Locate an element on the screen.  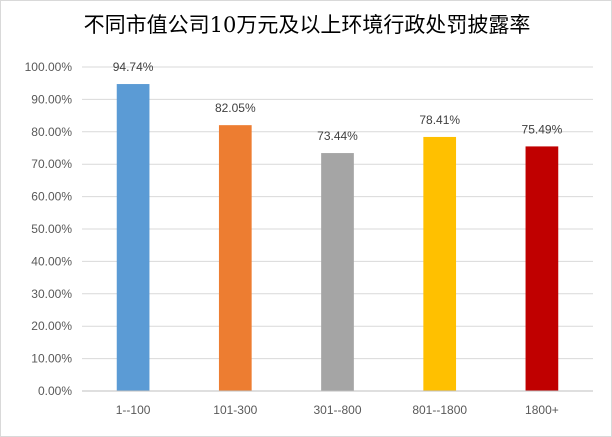
y-tick-label: 40.00% is located at coordinates (51, 261).